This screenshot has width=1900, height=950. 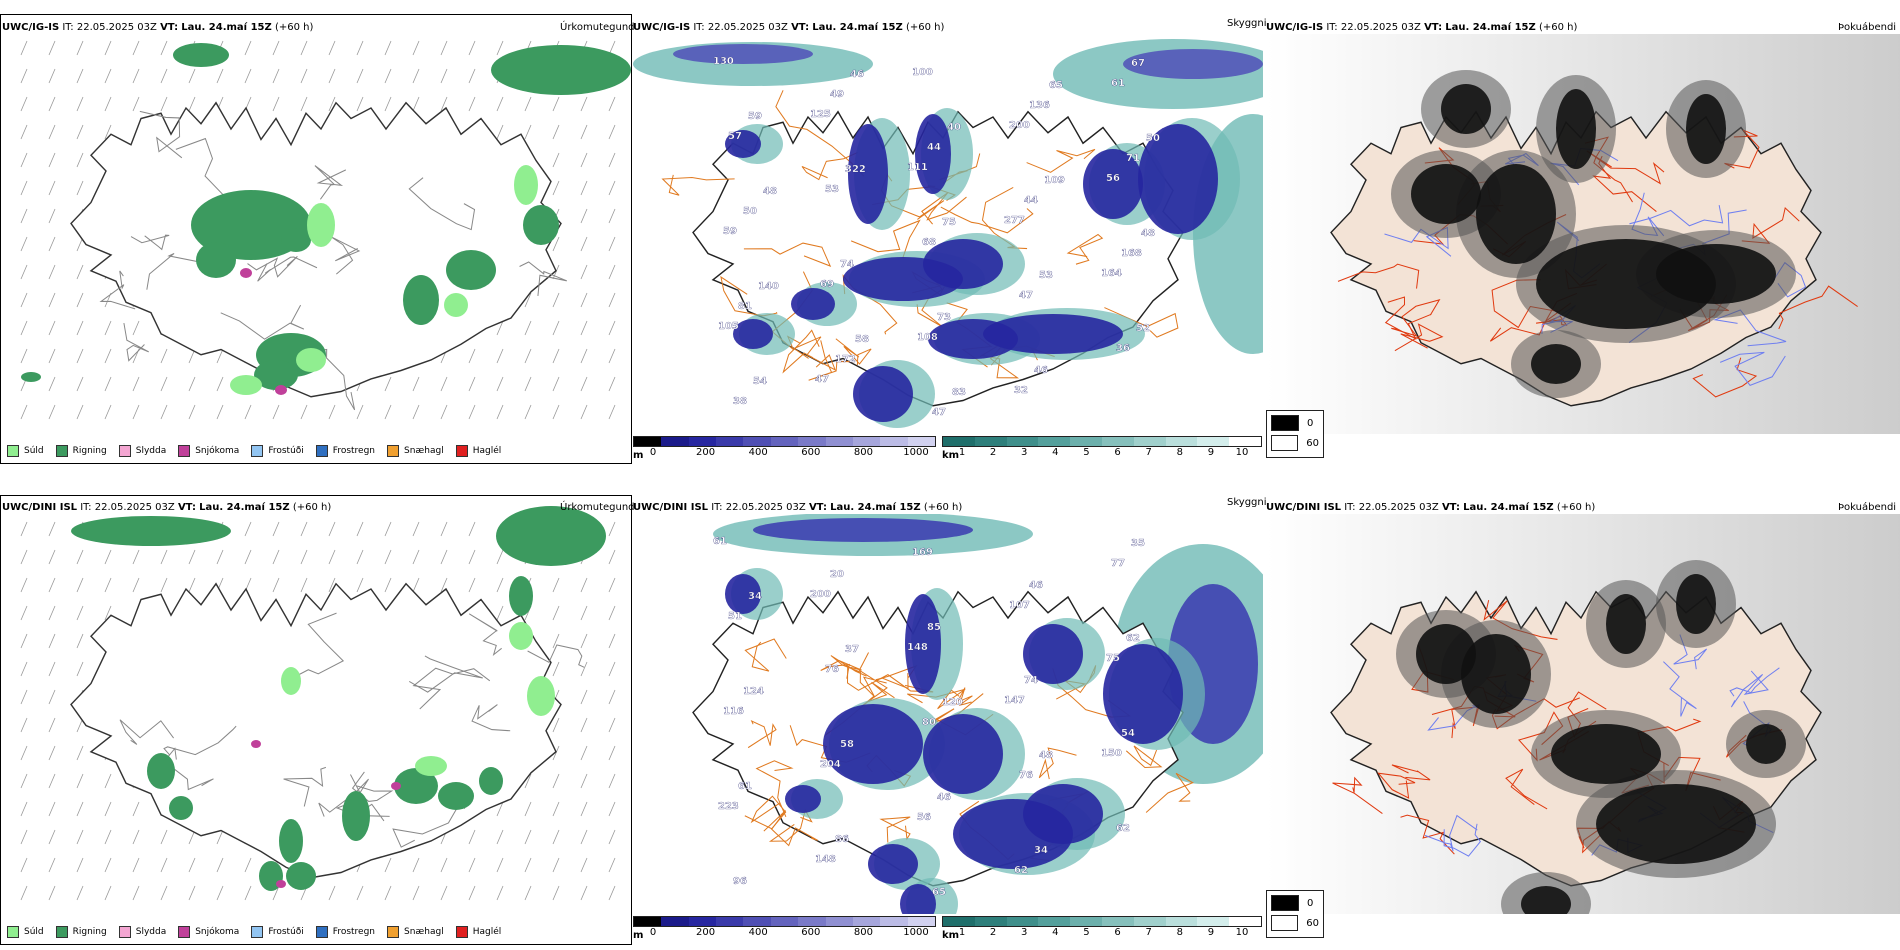 I want to click on fog-legend-row: 0, so click(x=1295, y=423).